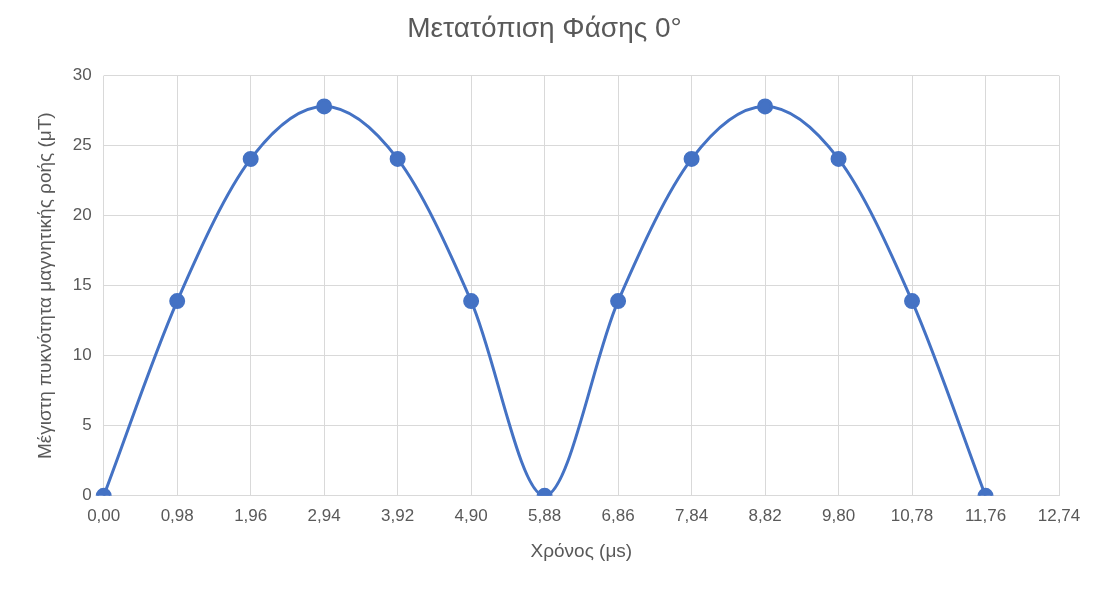 This screenshot has width=1104, height=592. I want to click on chart-title: Μετατόπιση Φάσης 0°, so click(544, 27).